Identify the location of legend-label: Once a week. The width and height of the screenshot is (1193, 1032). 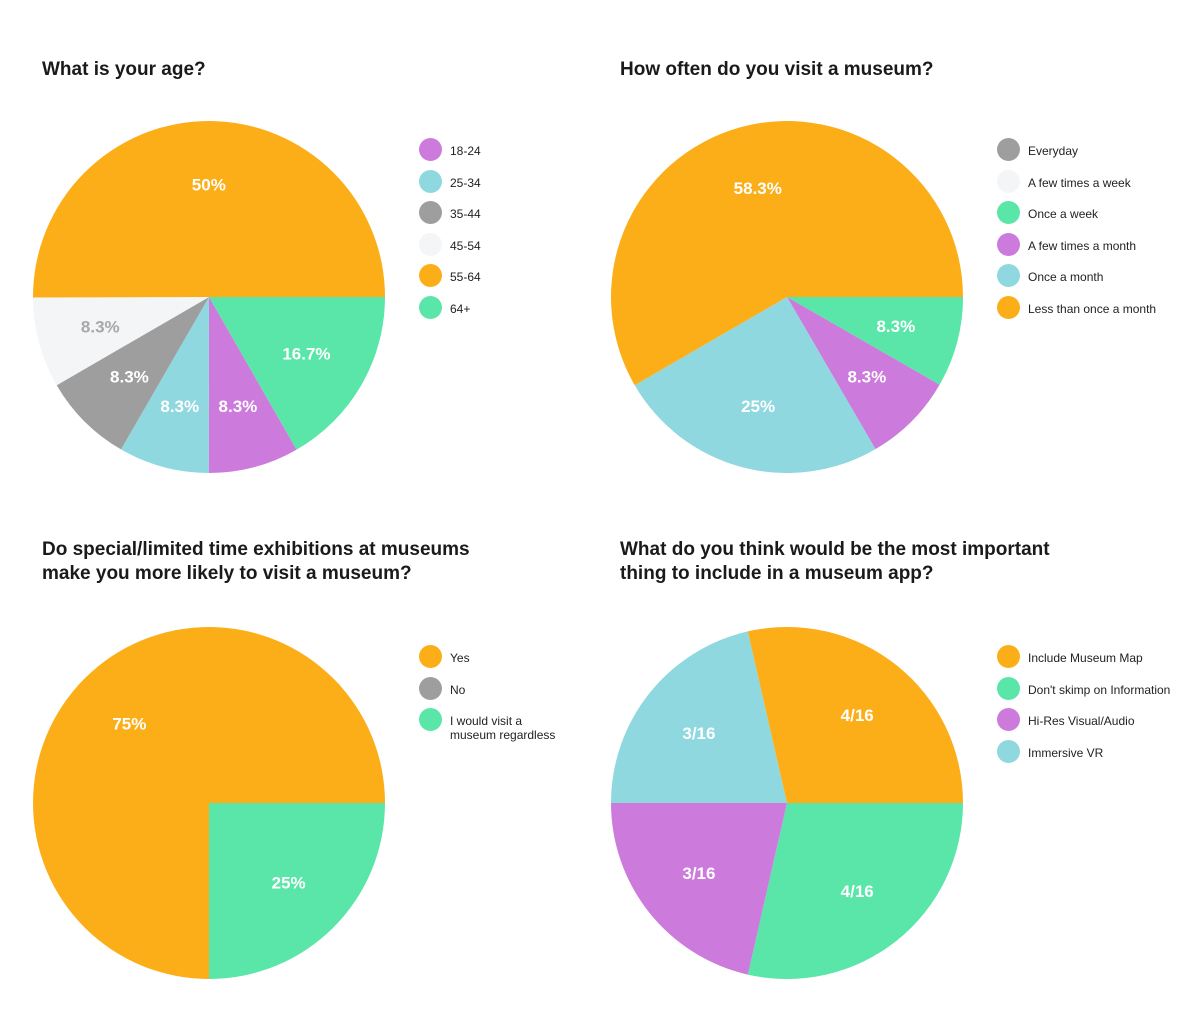
(1063, 214).